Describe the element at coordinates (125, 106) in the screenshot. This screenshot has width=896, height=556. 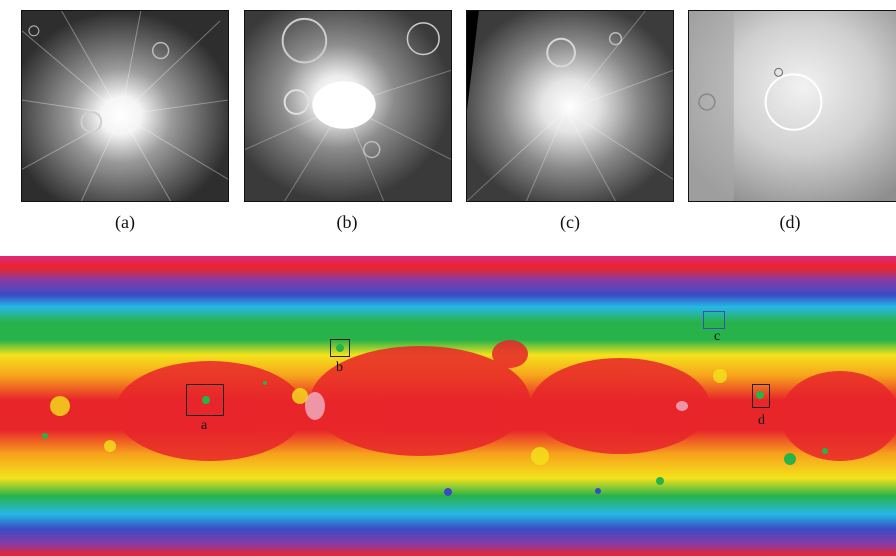
I see `crater-image-a` at that location.